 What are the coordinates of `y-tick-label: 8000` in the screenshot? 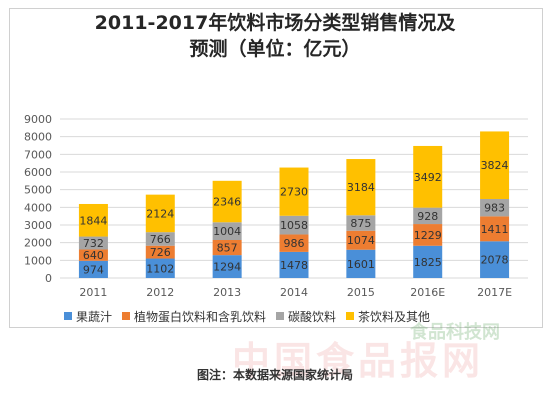 It's located at (38, 137).